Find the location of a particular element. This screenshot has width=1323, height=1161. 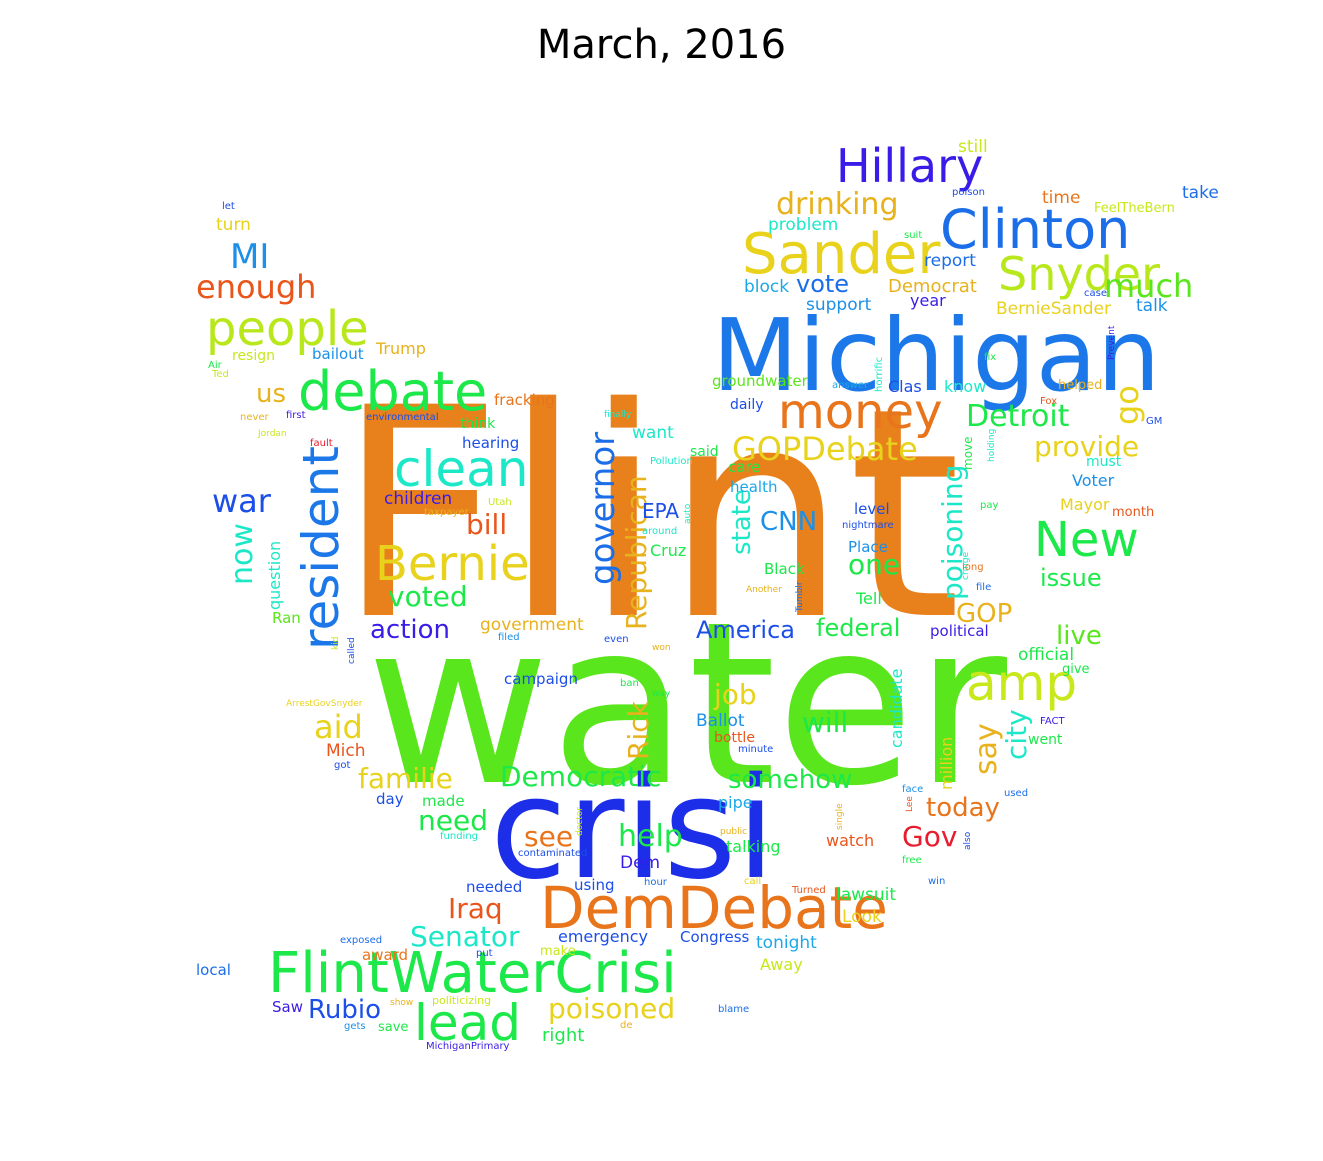

word-million: million is located at coordinates (946, 763).